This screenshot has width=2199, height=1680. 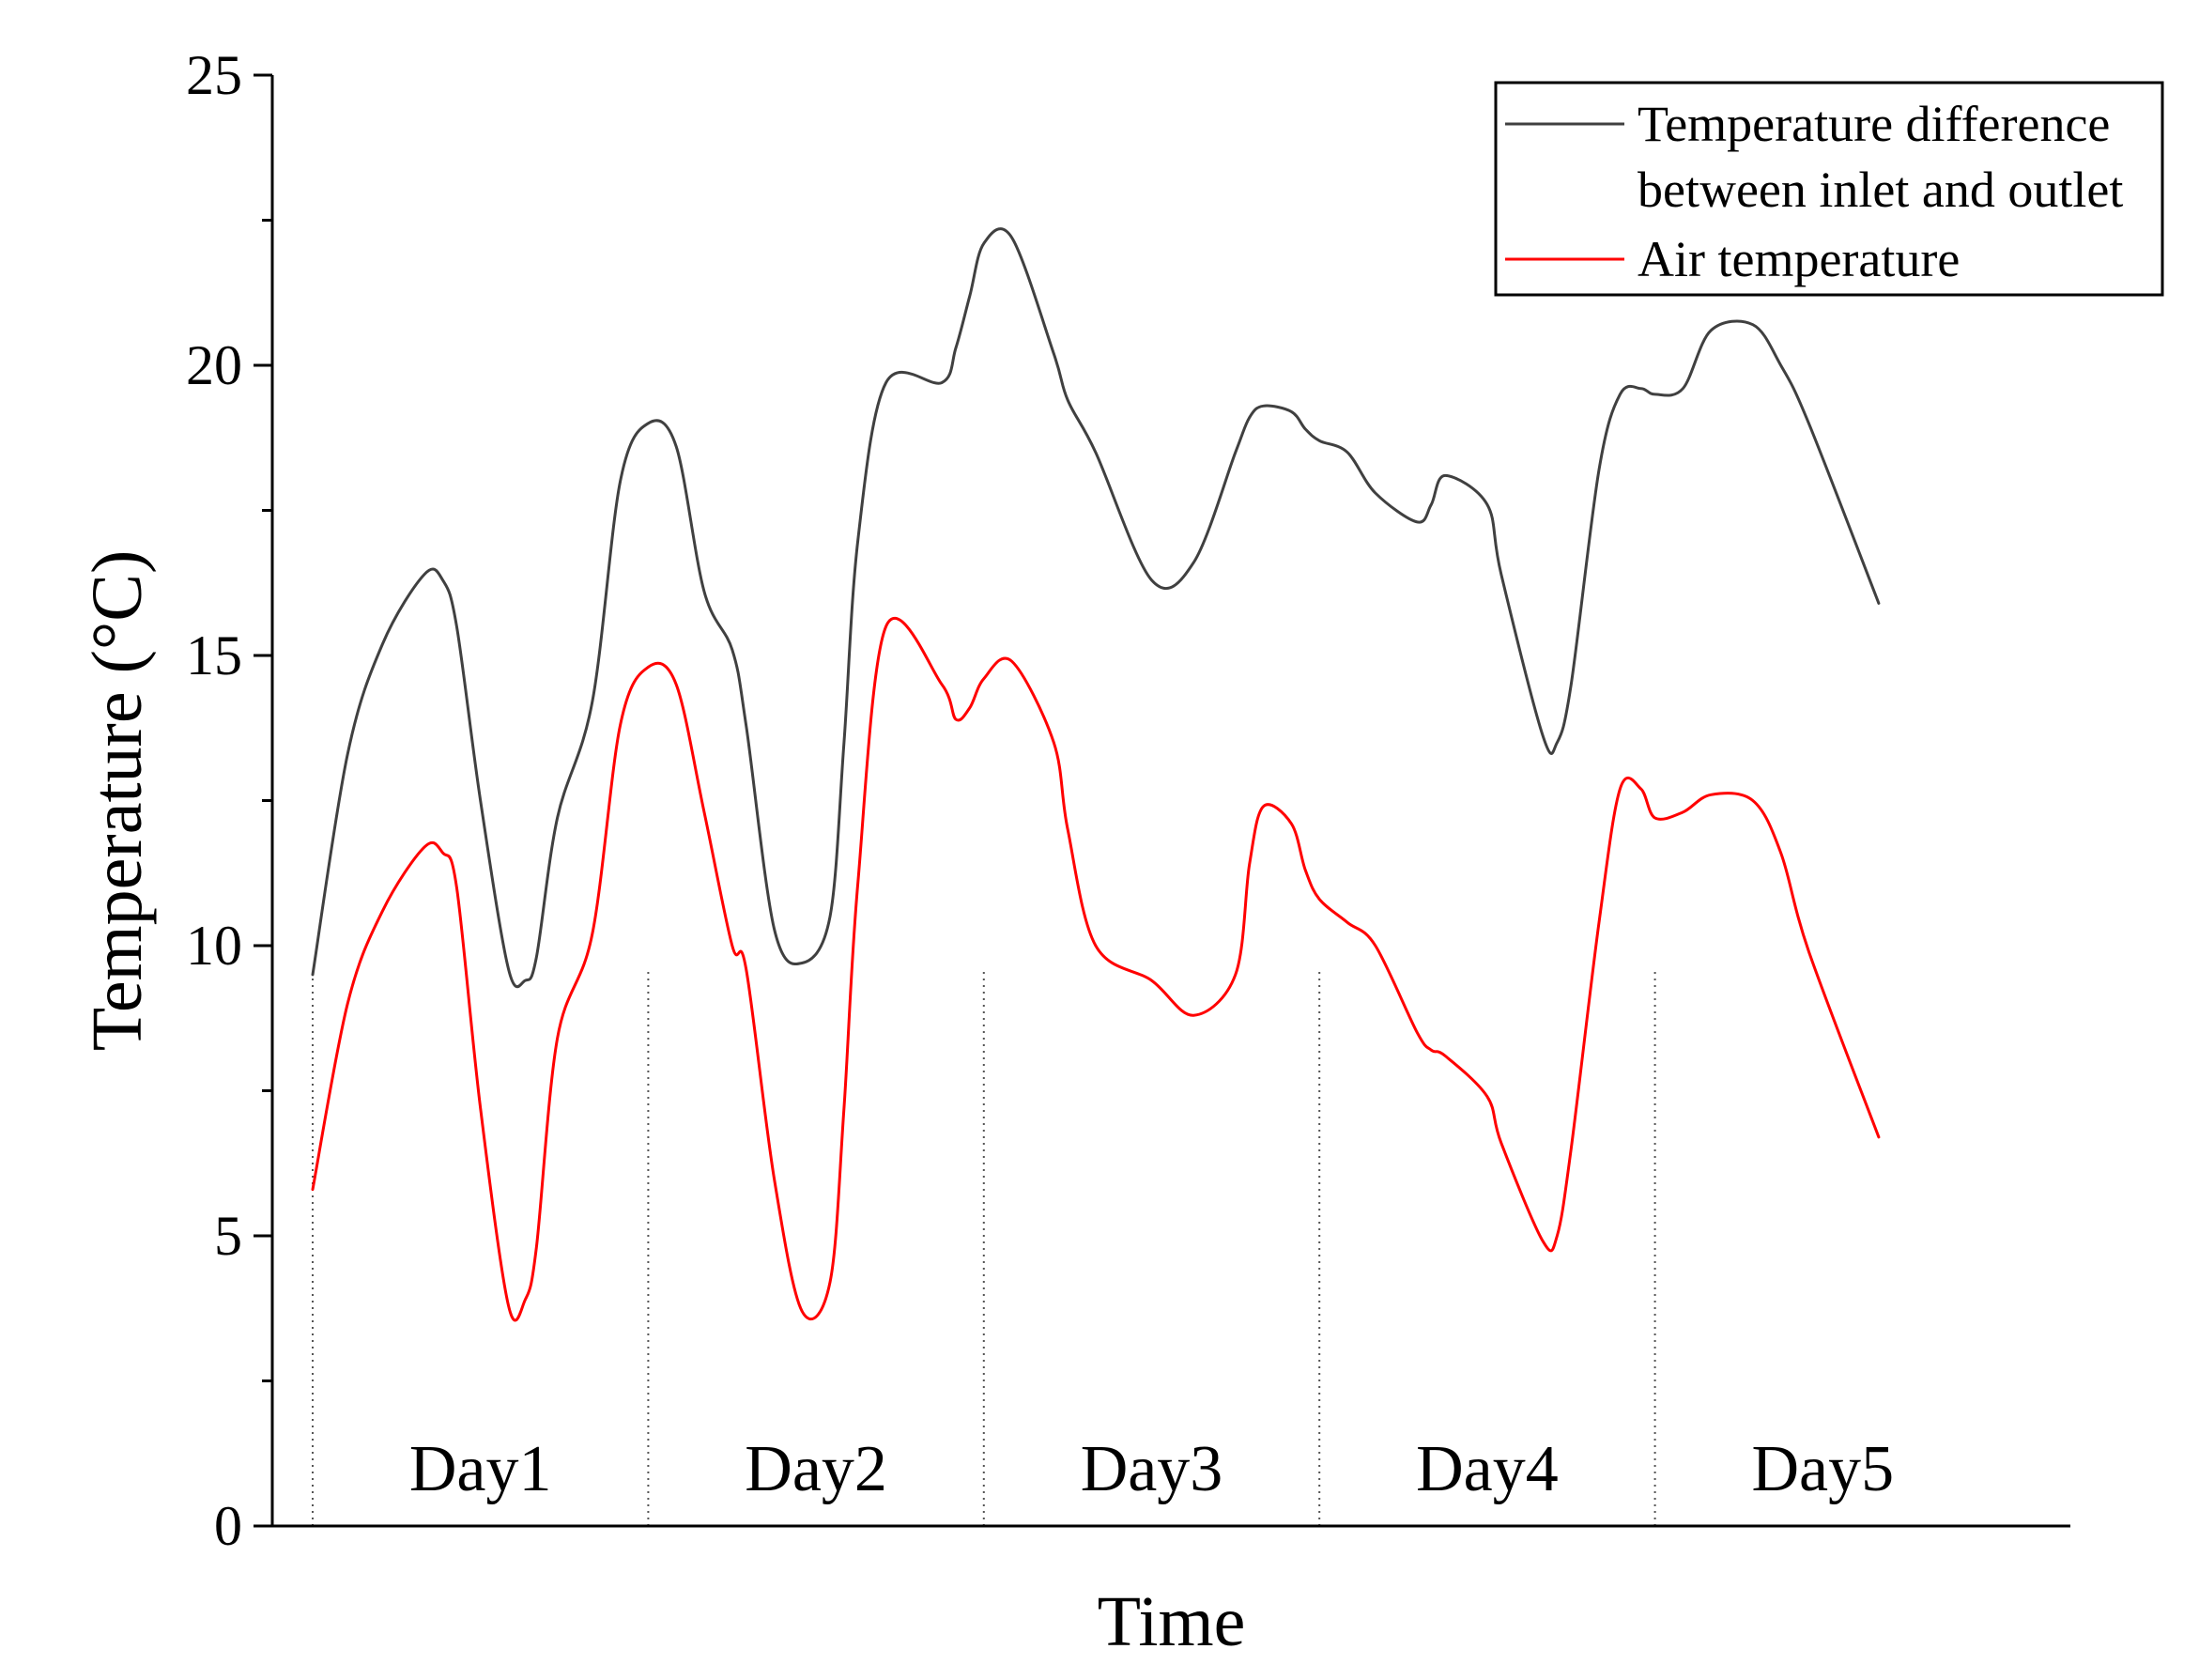 What do you see at coordinates (117, 801) in the screenshot?
I see `y-axis-title: Temperature (°C)` at bounding box center [117, 801].